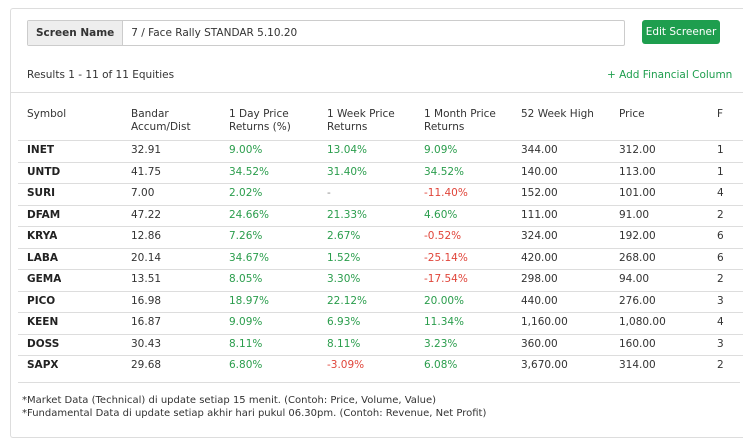 The height and width of the screenshot is (439, 743). Describe the element at coordinates (44, 279) in the screenshot. I see `symbol: GEMA` at that location.